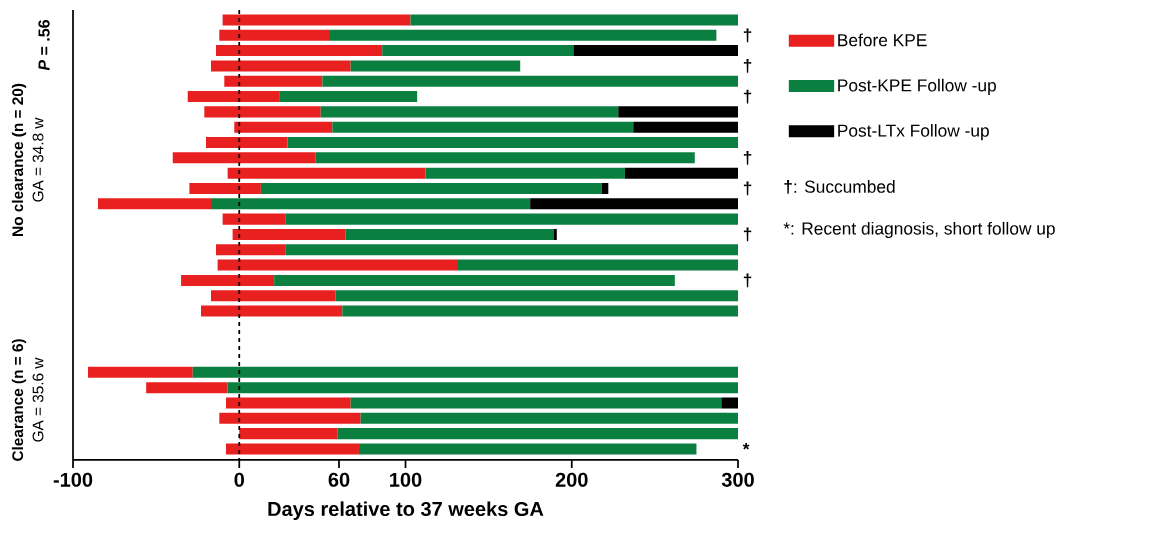 The width and height of the screenshot is (1163, 534). What do you see at coordinates (19, 159) in the screenshot?
I see `text: No clearance (n = 20)` at bounding box center [19, 159].